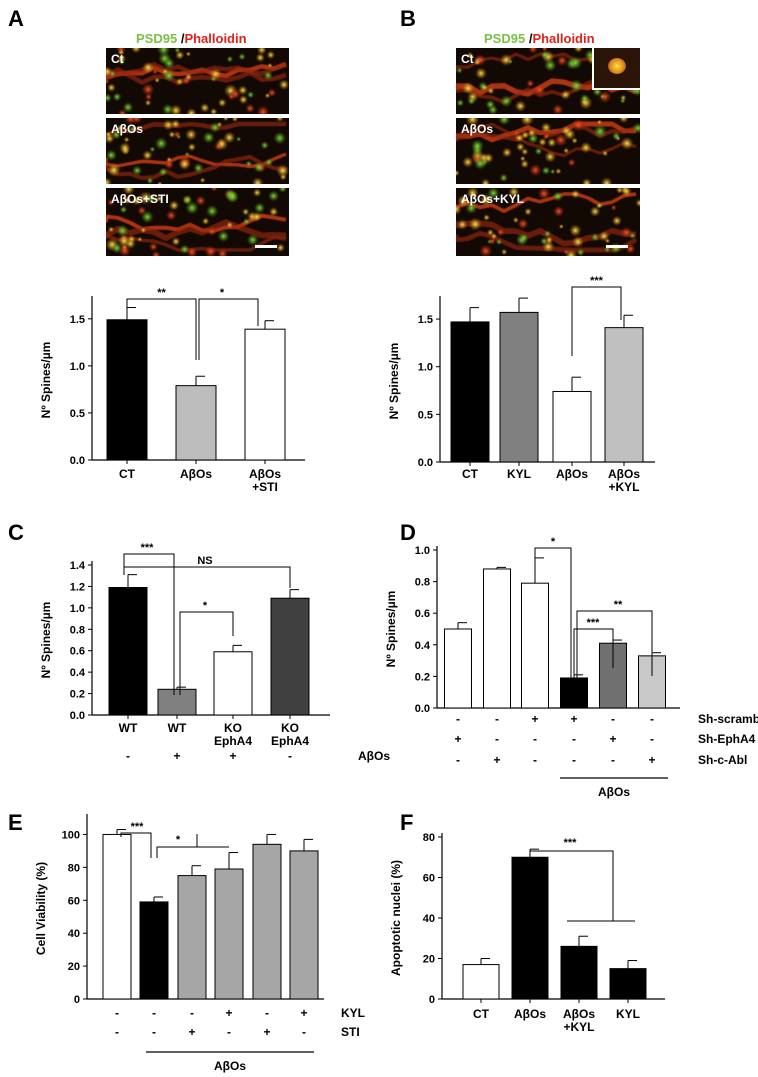 The height and width of the screenshot is (1077, 758). Describe the element at coordinates (548, 81) in the screenshot. I see `micro-strip-b-ct: Ct` at that location.